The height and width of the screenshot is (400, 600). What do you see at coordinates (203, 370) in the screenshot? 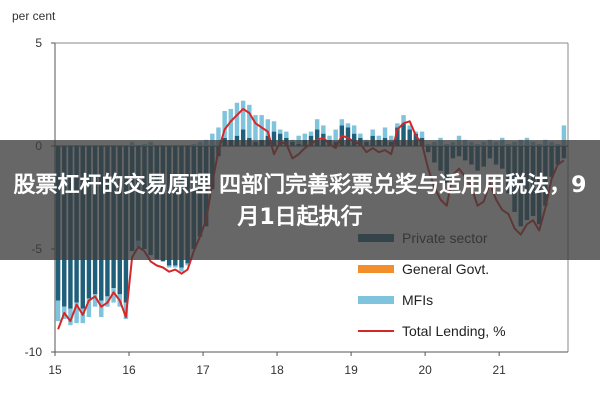
I see `x-tick-label: 17` at bounding box center [203, 370].